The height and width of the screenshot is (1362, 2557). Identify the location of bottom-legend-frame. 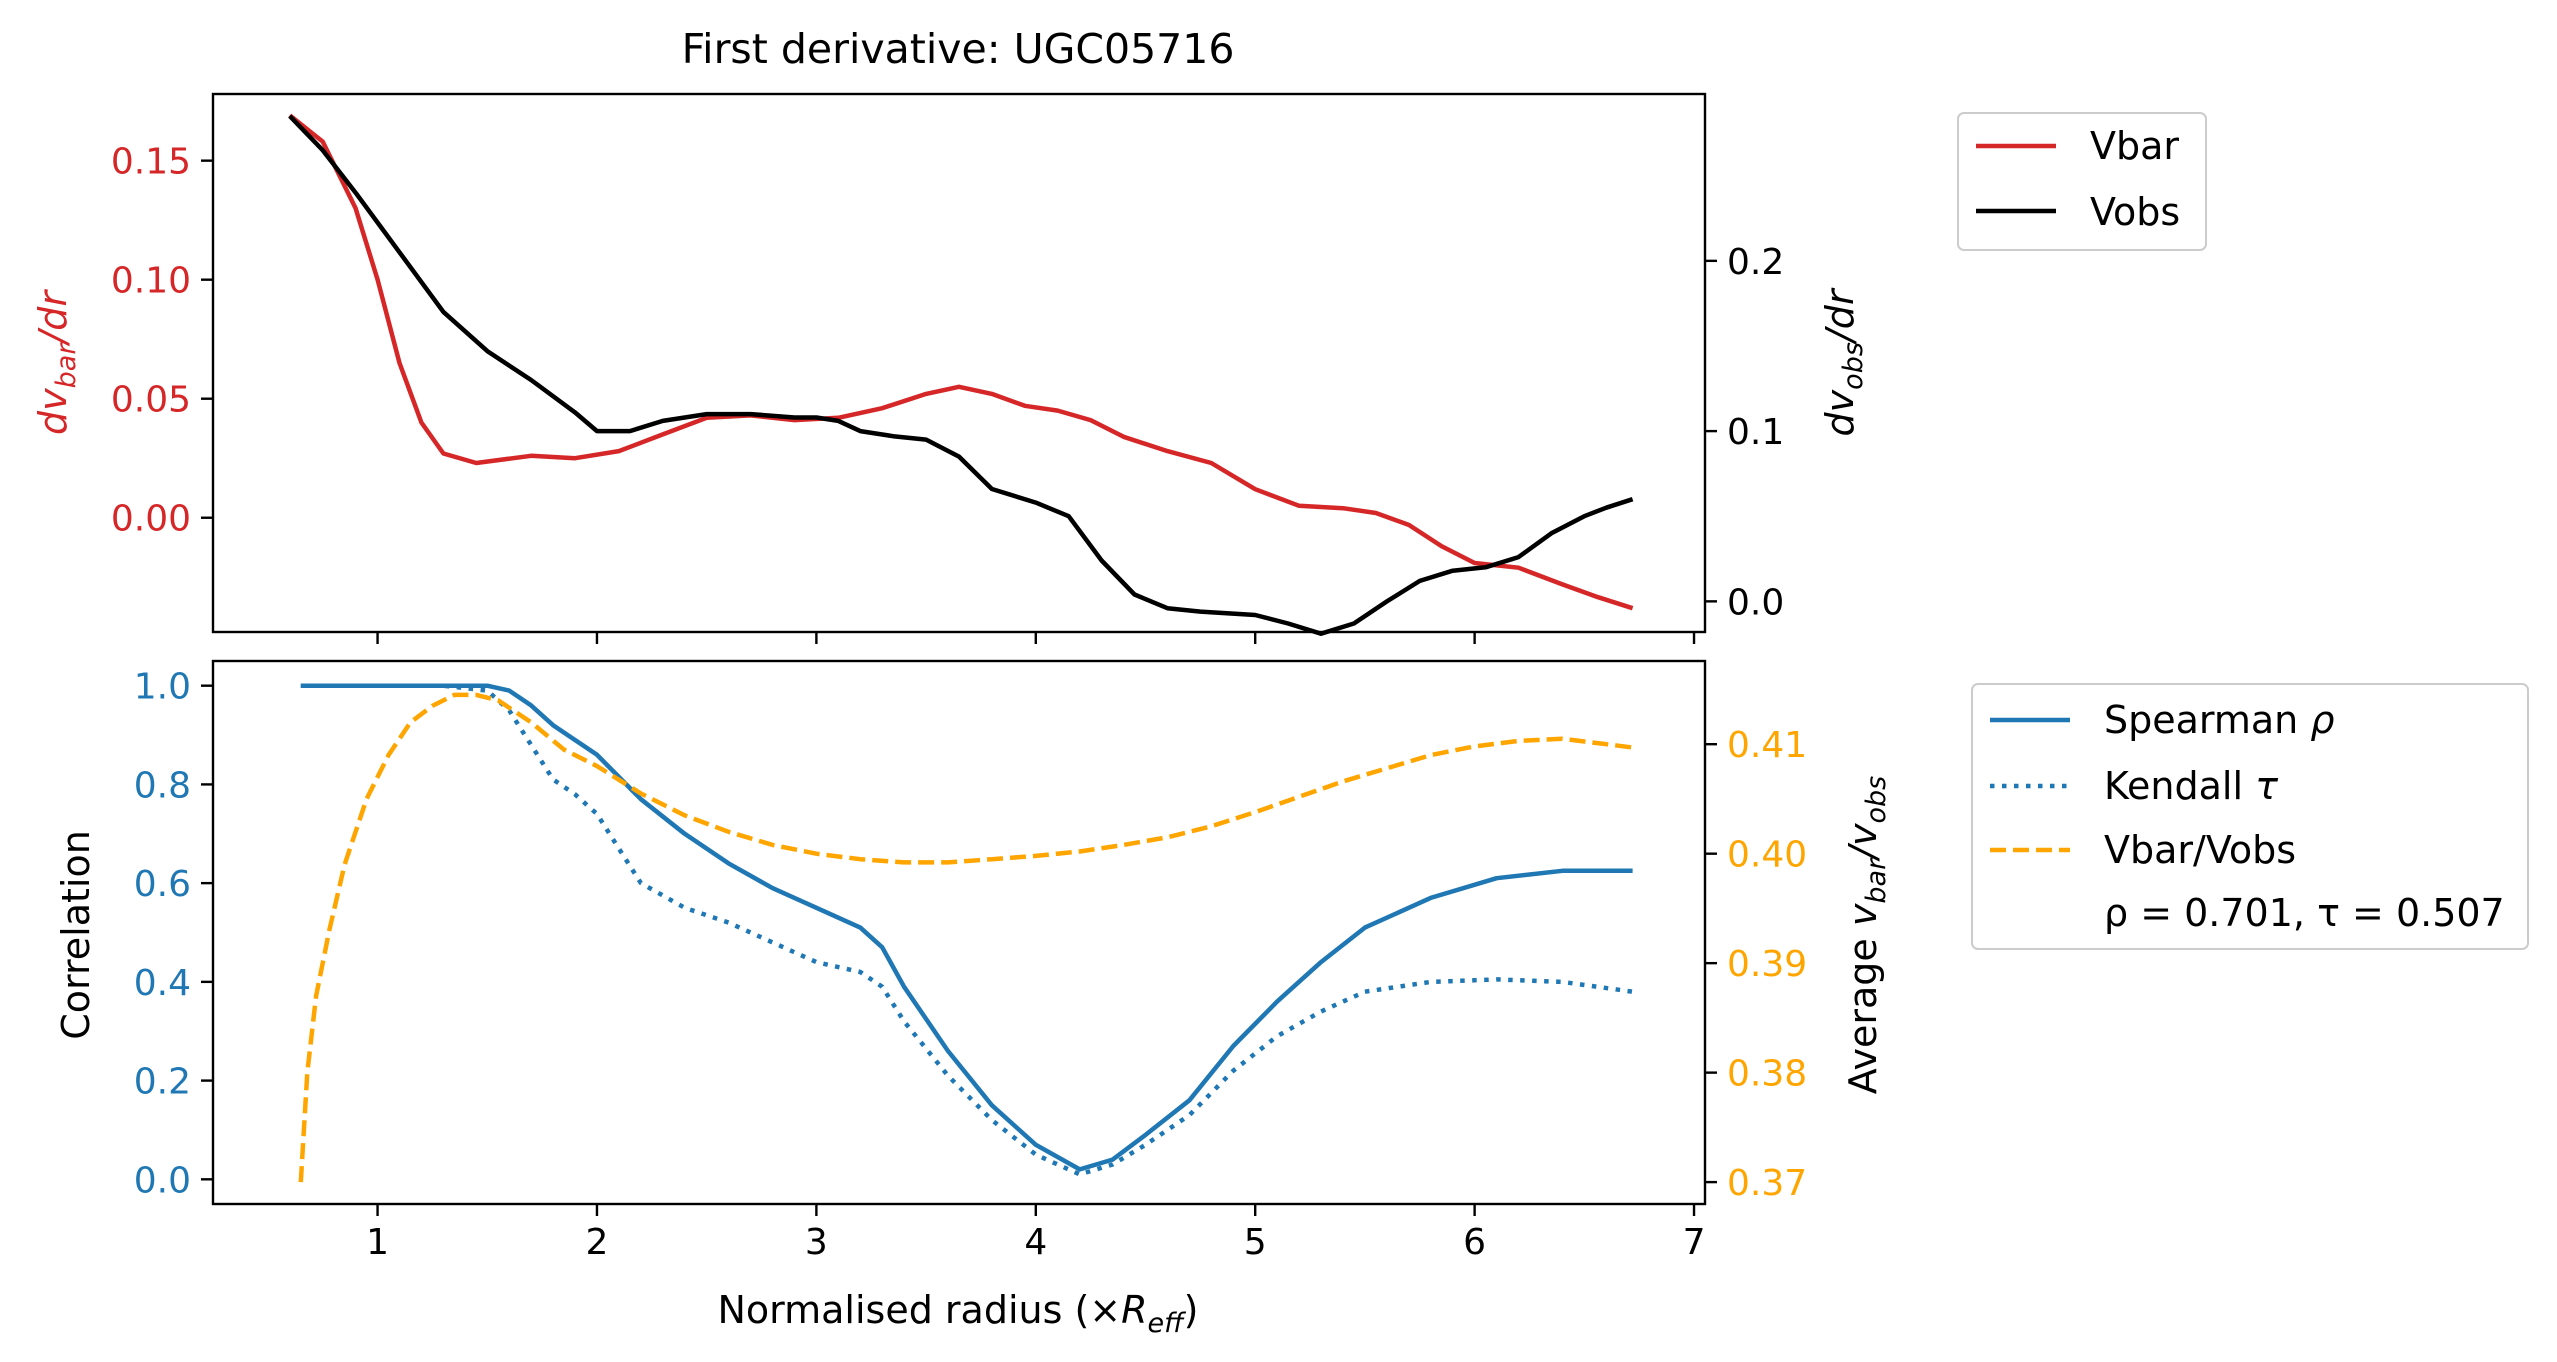
(2250, 816).